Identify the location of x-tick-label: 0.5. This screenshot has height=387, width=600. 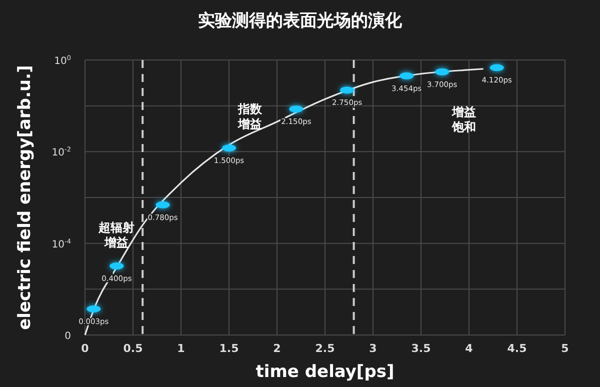
(133, 348).